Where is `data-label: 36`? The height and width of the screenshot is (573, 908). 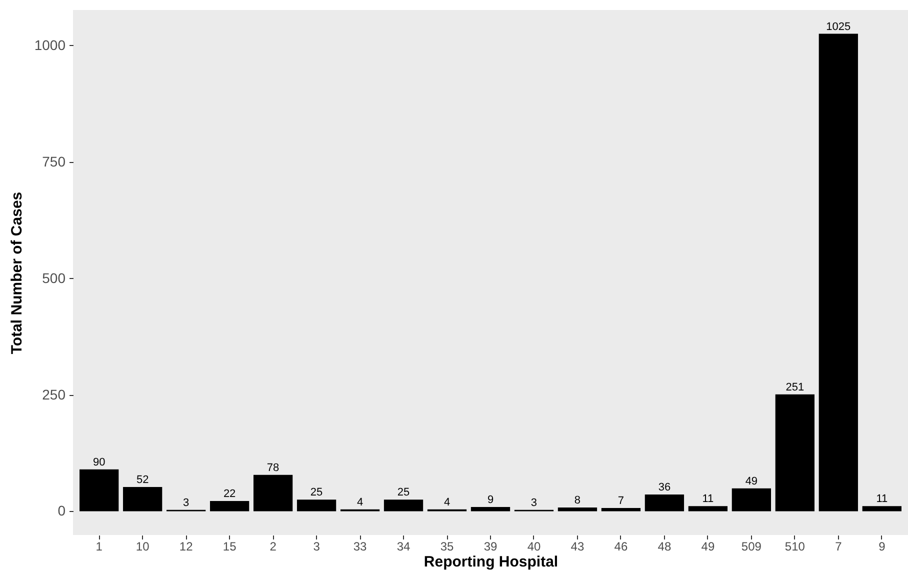
data-label: 36 is located at coordinates (664, 487).